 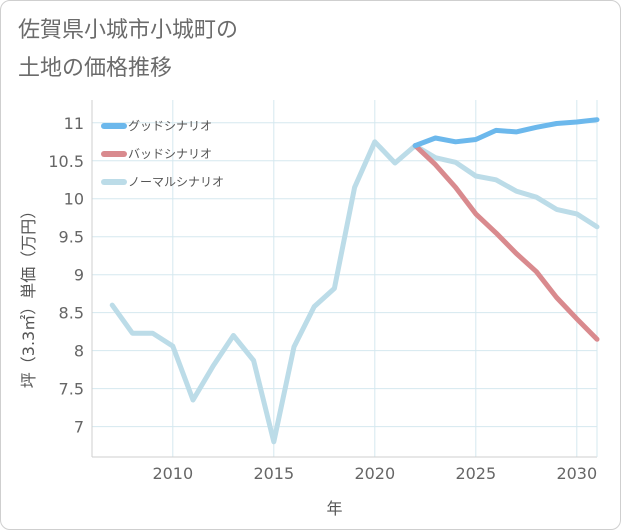 What do you see at coordinates (71, 389) in the screenshot?
I see `y-tick-label: 7.5` at bounding box center [71, 389].